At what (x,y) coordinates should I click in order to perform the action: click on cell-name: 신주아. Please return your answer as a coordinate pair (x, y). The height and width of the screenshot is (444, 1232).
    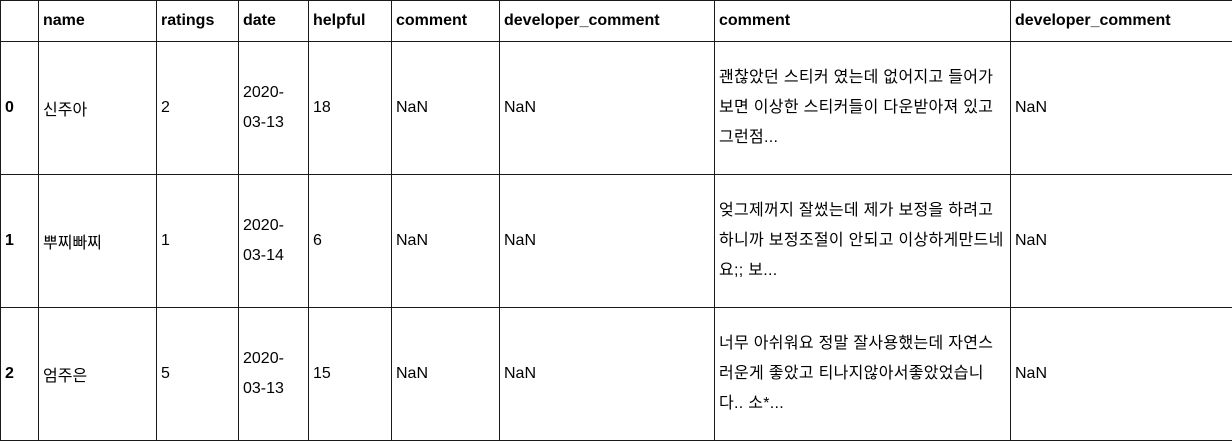
    Looking at the image, I should click on (97, 108).